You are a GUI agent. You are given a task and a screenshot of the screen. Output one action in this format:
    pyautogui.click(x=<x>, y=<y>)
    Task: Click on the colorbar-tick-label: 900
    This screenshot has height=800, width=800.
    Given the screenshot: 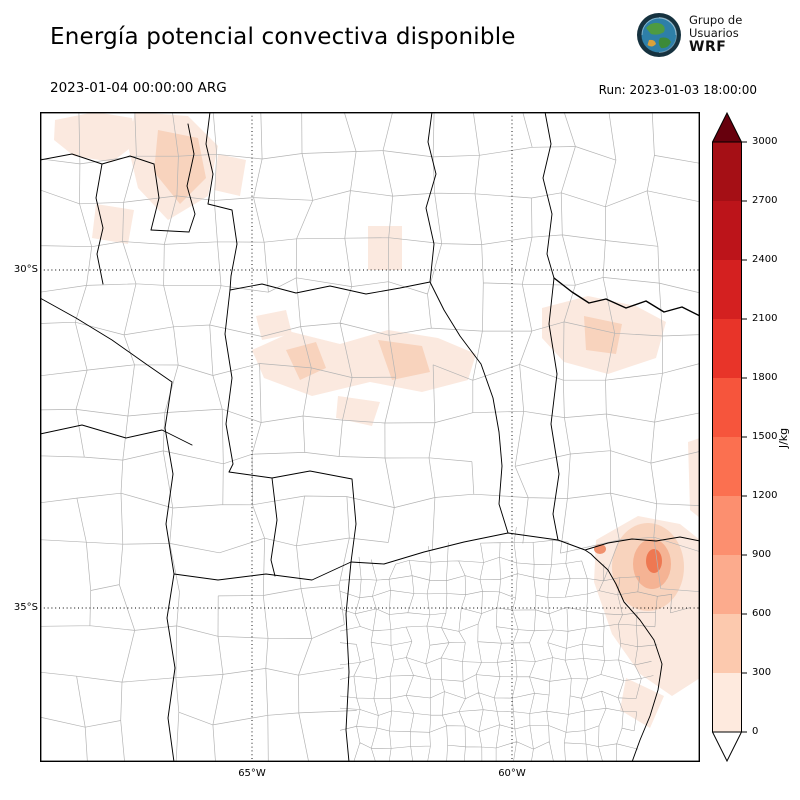 What is the action you would take?
    pyautogui.click(x=762, y=554)
    